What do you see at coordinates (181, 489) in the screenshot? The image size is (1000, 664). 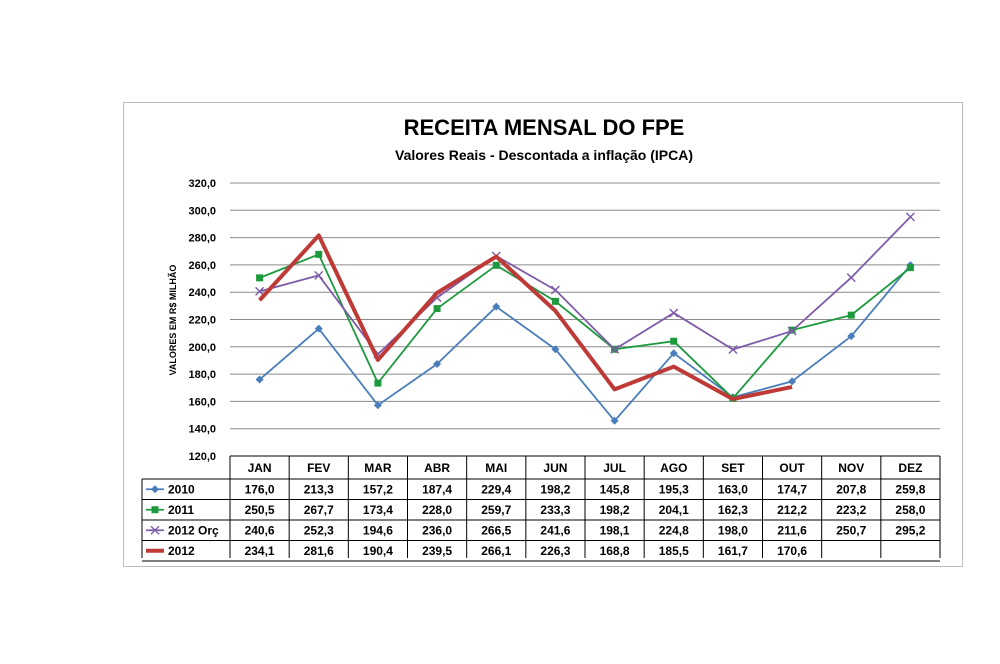 I see `legend-label: 2010` at bounding box center [181, 489].